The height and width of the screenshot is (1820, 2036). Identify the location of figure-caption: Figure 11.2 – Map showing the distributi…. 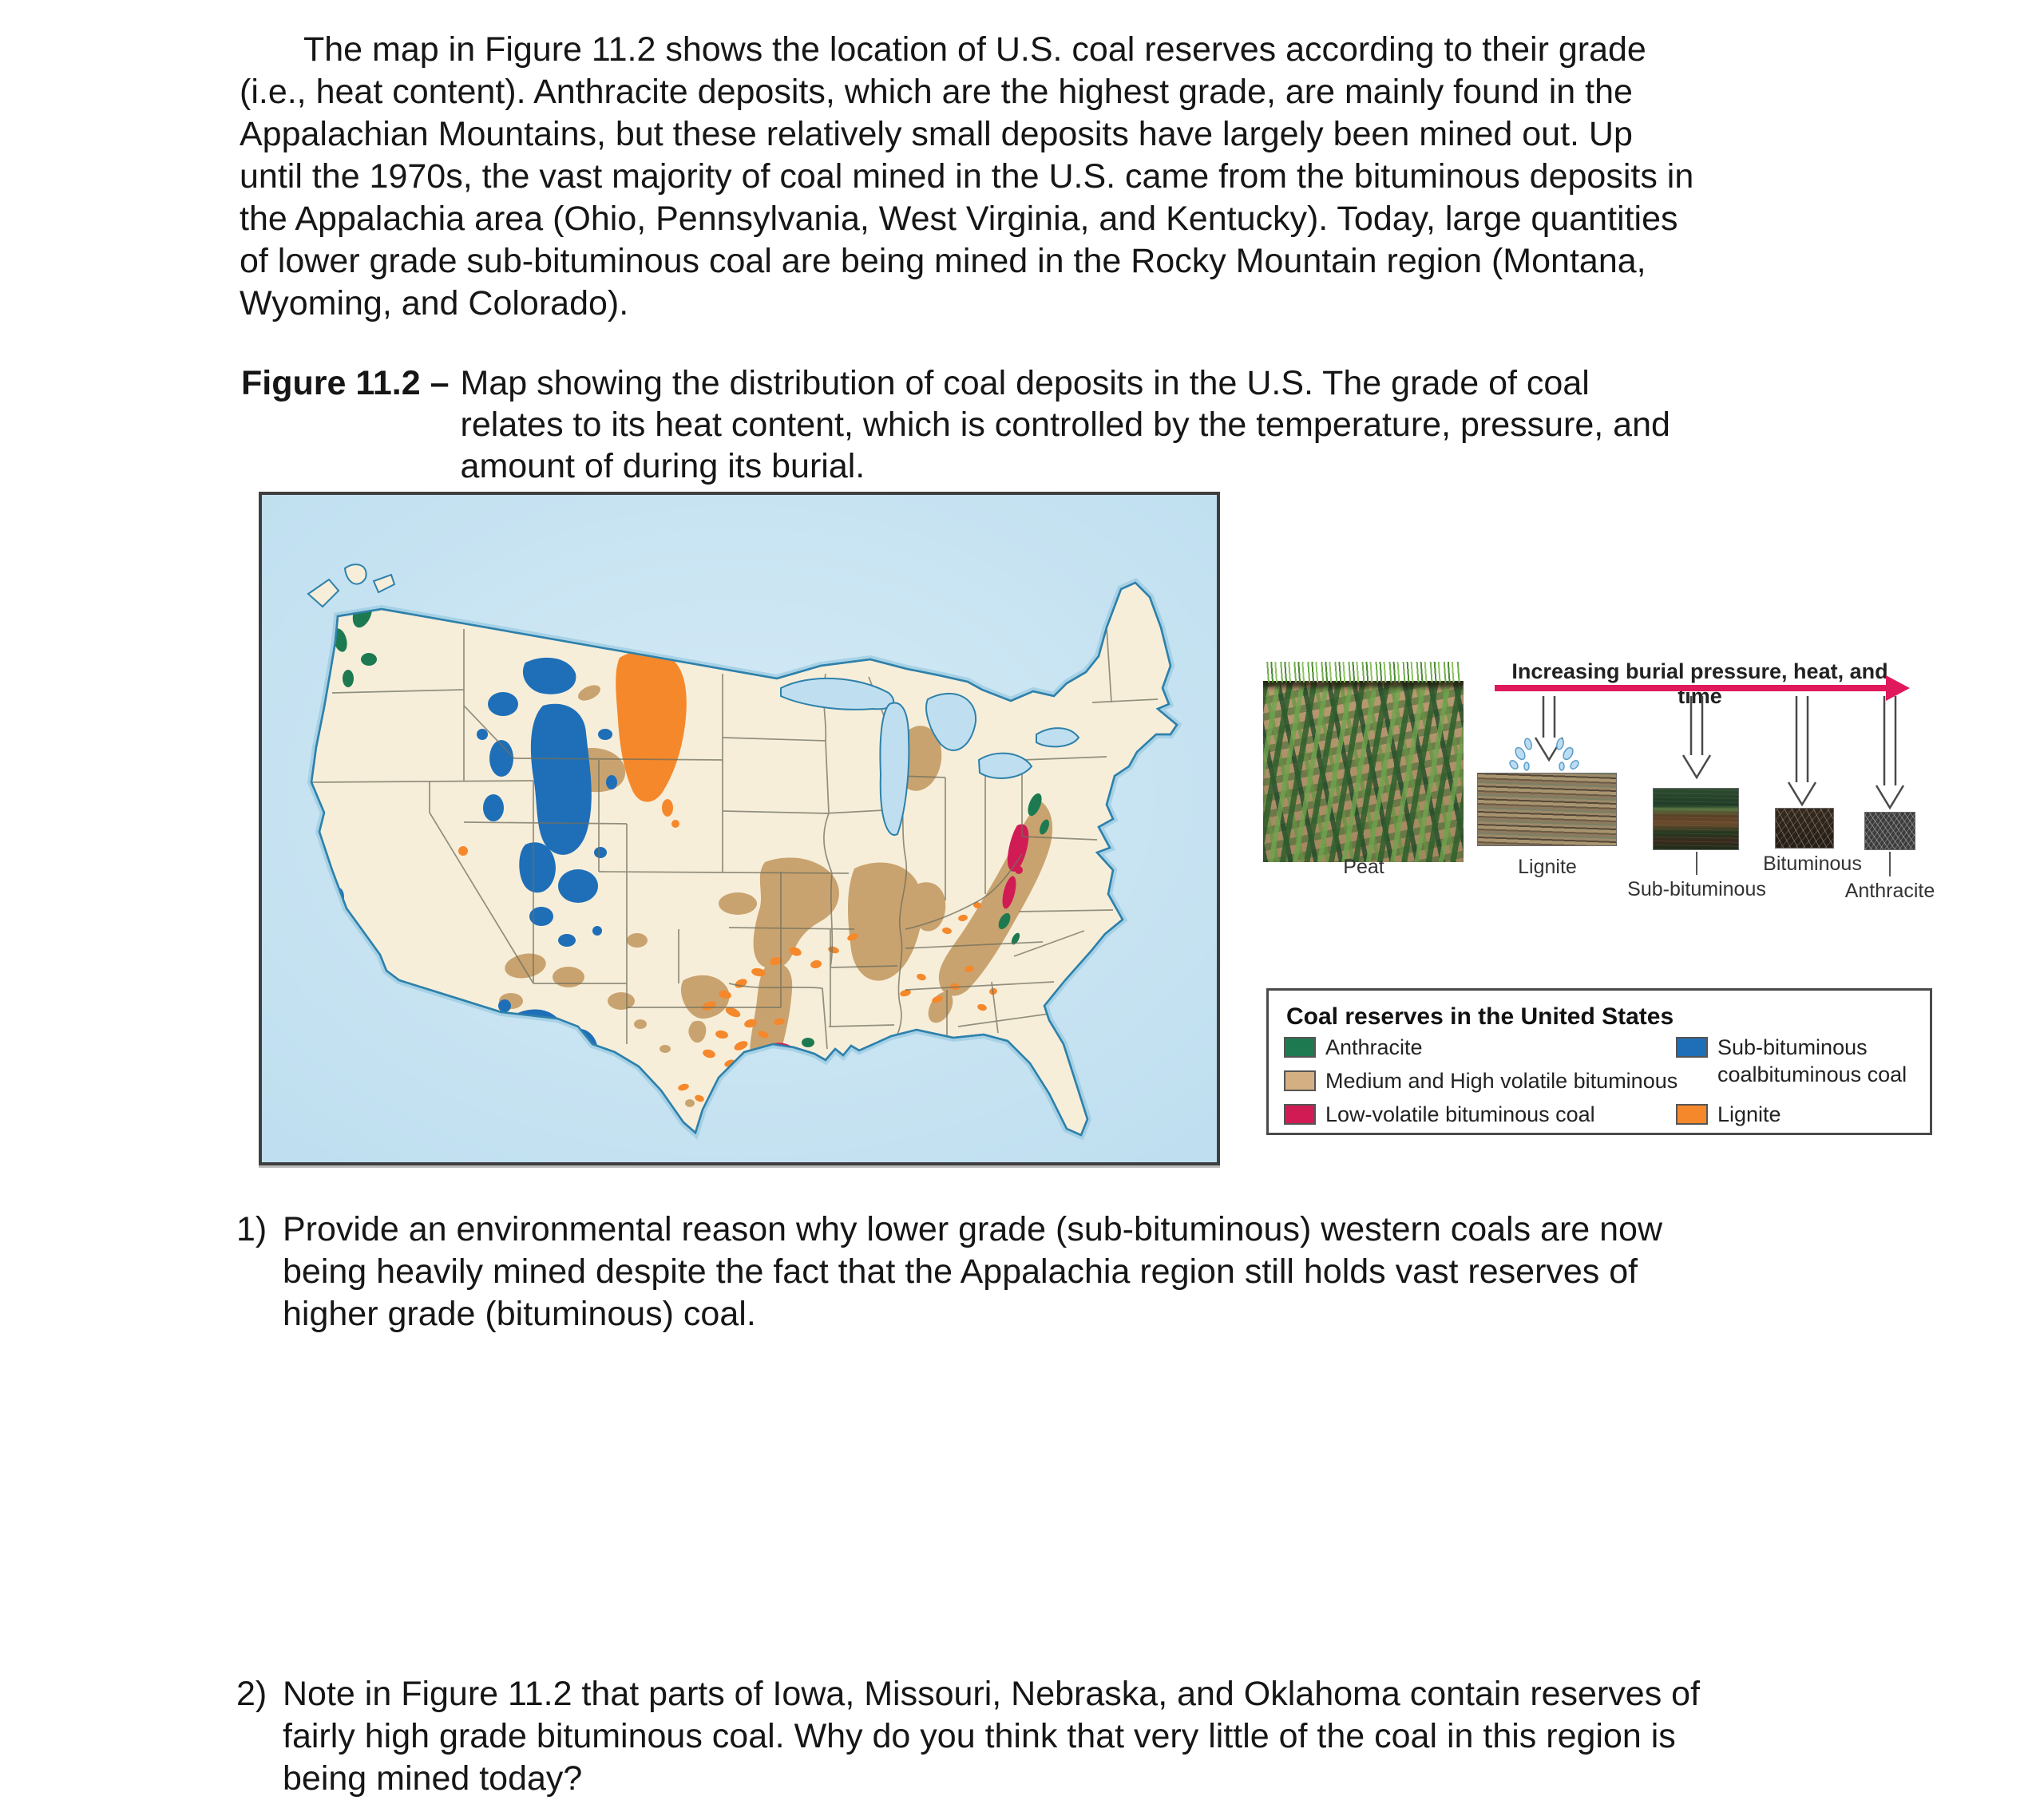
(955, 424).